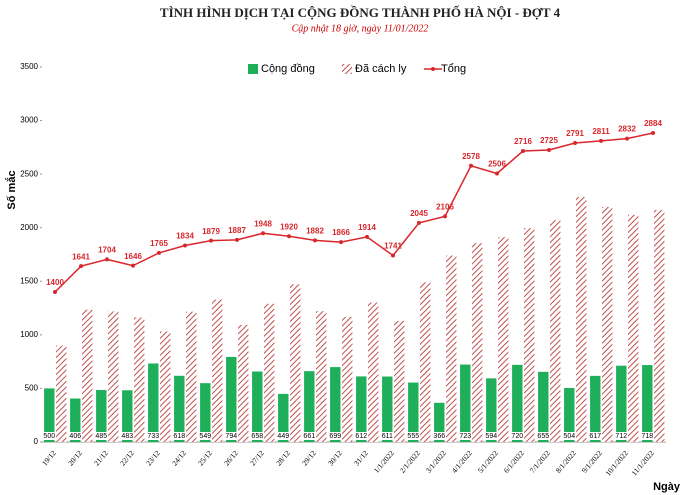  I want to click on value-label: 661, so click(309, 436).